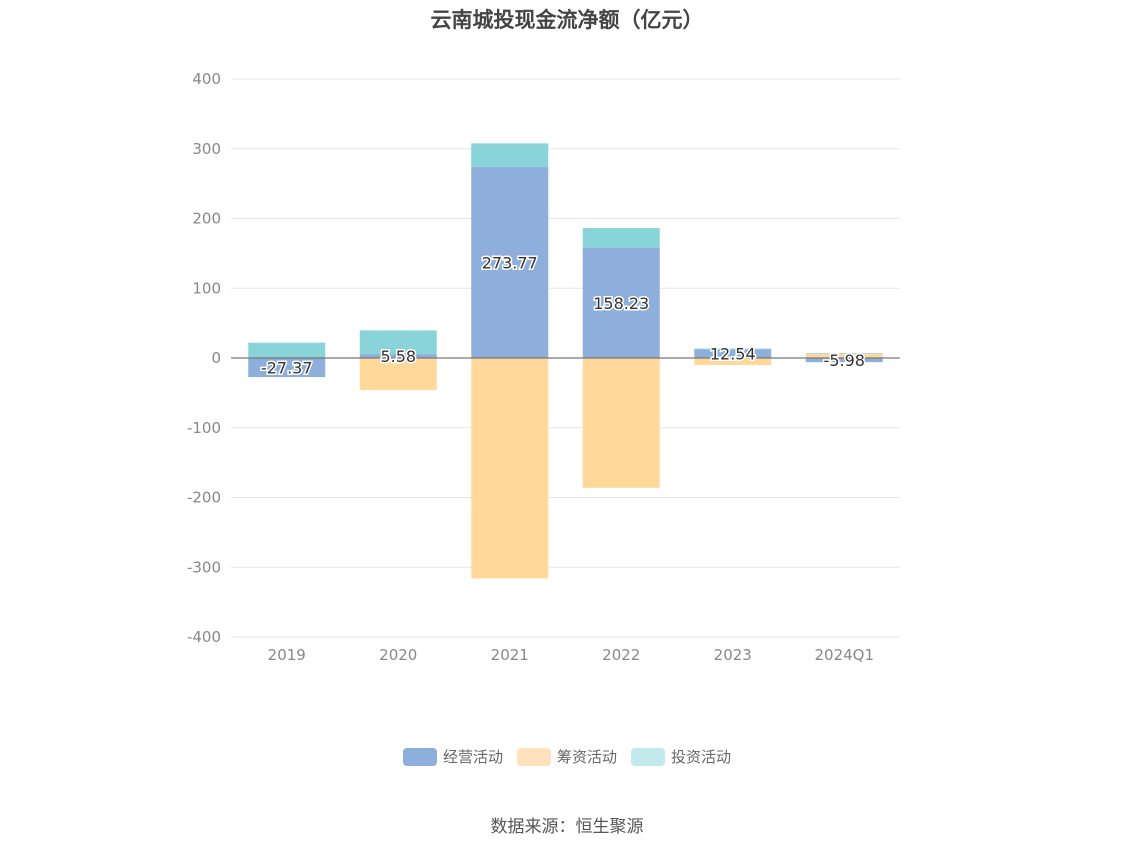  What do you see at coordinates (533, 756) in the screenshot?
I see `legend-swatch-financing` at bounding box center [533, 756].